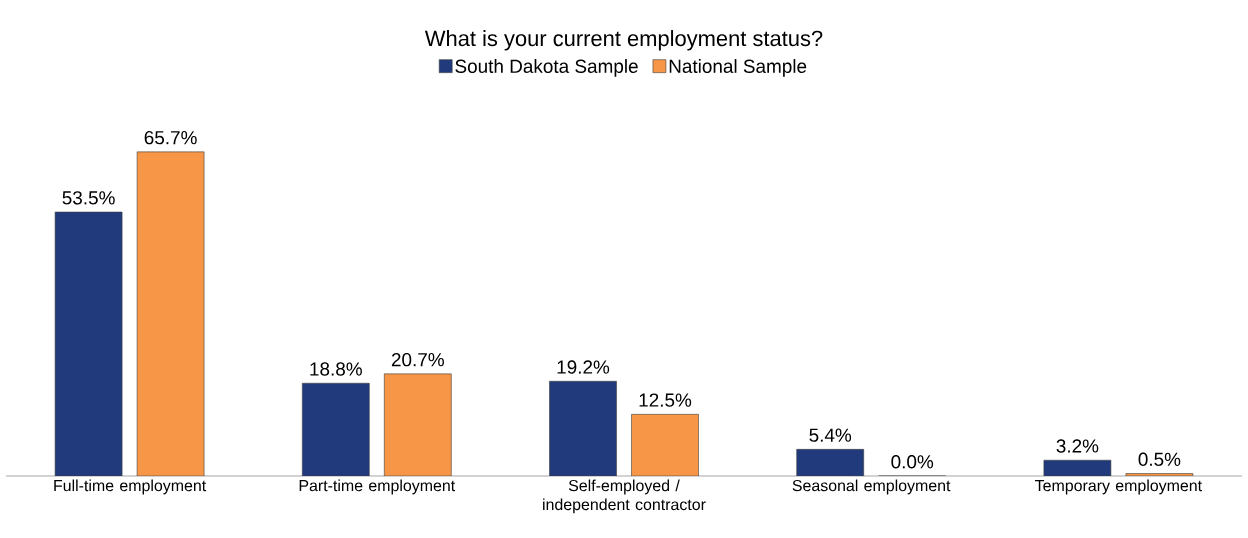 This screenshot has width=1248, height=538. I want to click on x-tick-label: Full-time employment, so click(130, 487).